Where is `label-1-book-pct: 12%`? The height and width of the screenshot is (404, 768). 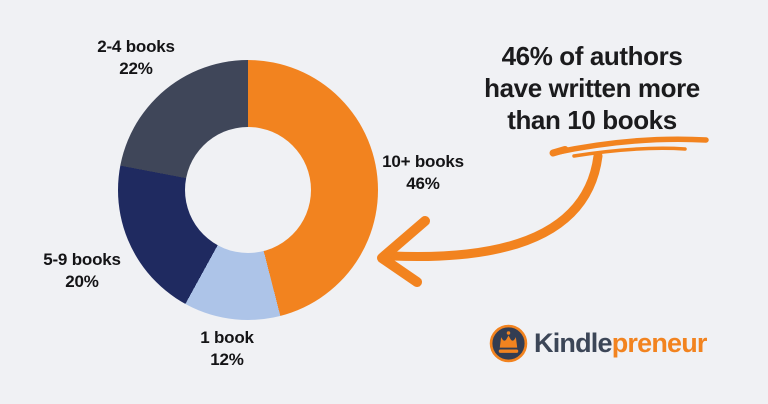
label-1-book-pct: 12% is located at coordinates (227, 359).